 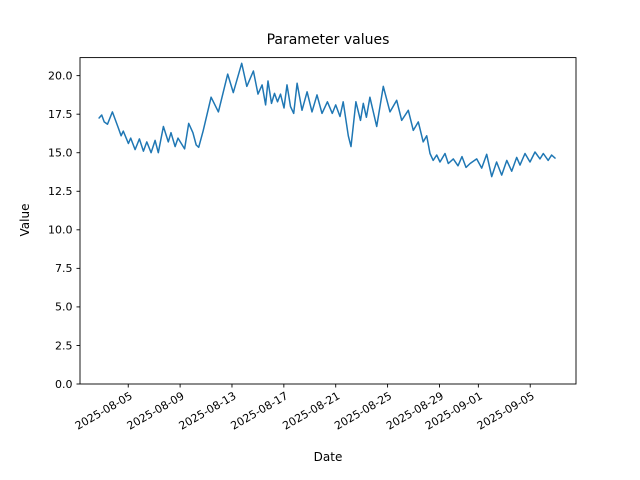 What do you see at coordinates (259, 410) in the screenshot?
I see `x-tick-label: 2025-08-17` at bounding box center [259, 410].